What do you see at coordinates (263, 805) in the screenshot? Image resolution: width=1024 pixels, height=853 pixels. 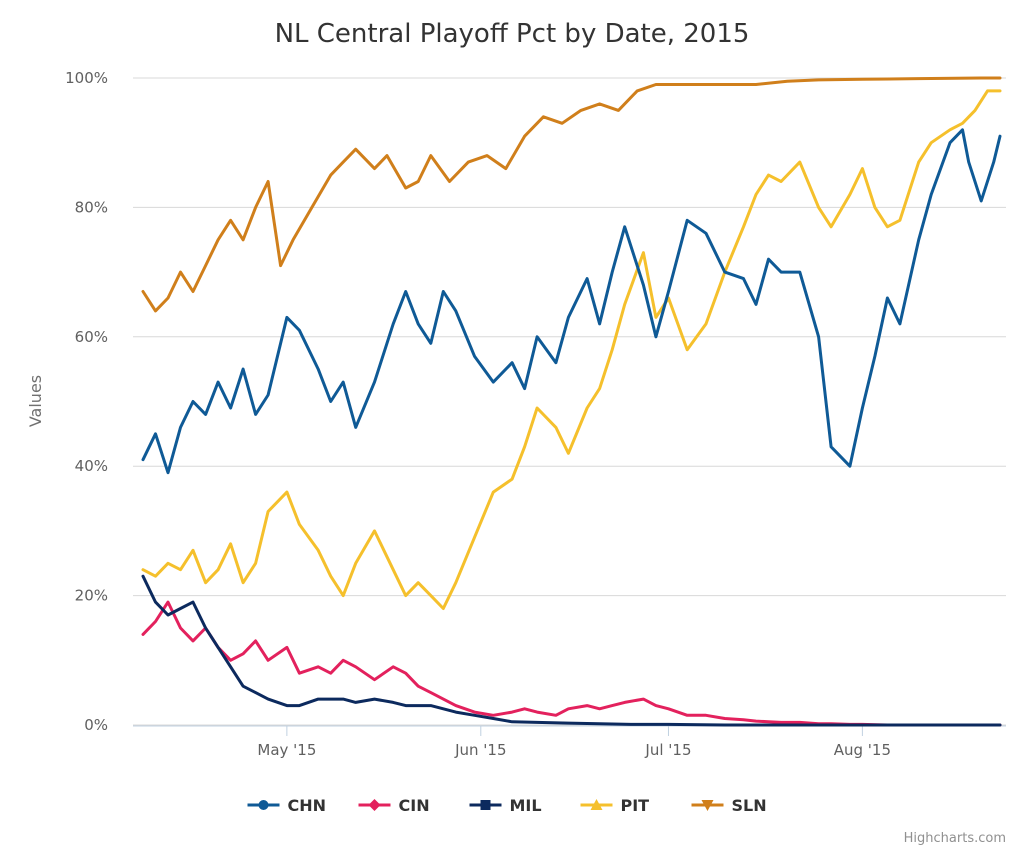 I see `legend-marker-chn` at bounding box center [263, 805].